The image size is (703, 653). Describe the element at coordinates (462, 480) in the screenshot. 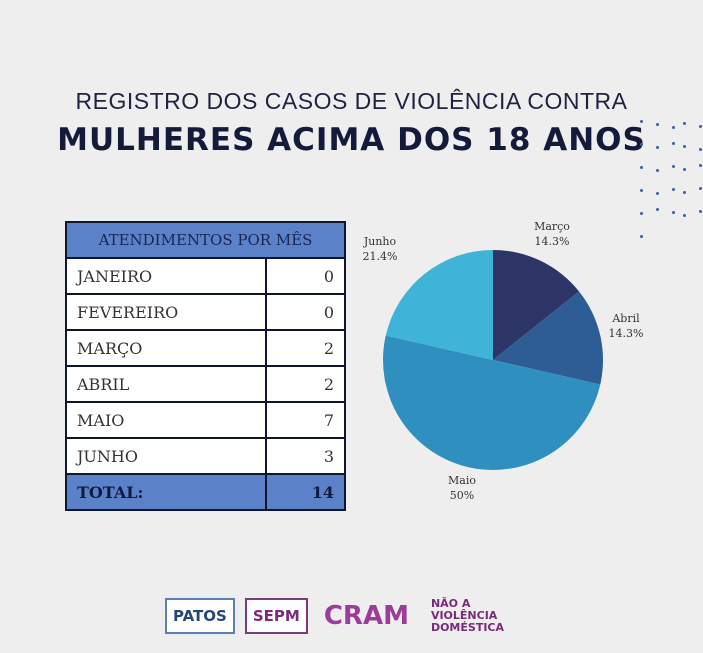

I see `slice-category-label: Maio` at that location.